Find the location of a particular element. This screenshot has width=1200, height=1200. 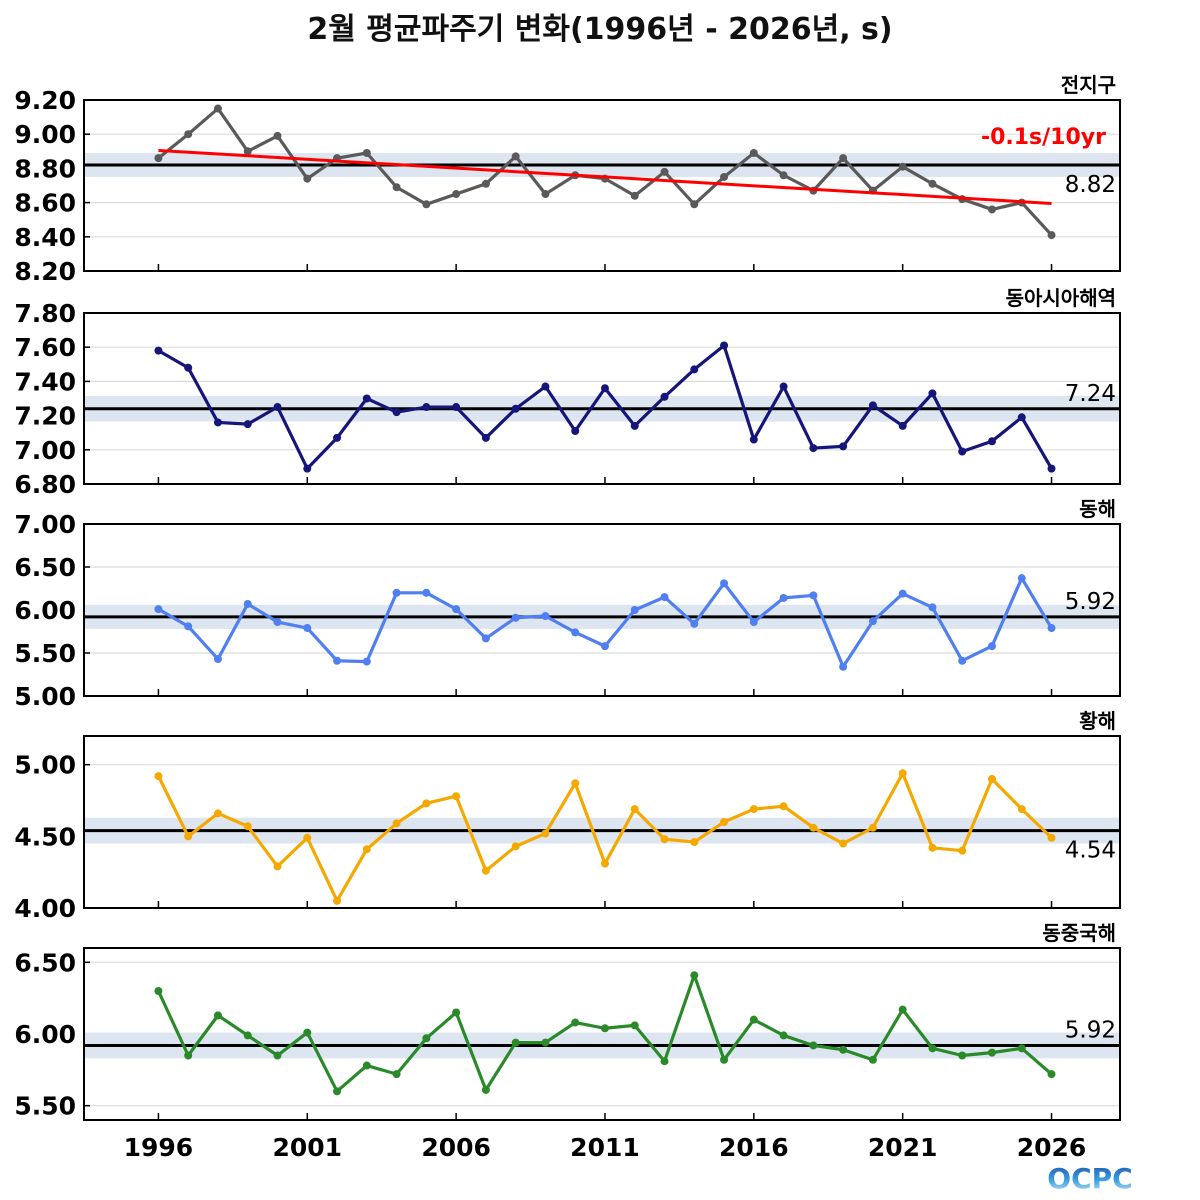

panel-name: 동해 is located at coordinates (1097, 509).